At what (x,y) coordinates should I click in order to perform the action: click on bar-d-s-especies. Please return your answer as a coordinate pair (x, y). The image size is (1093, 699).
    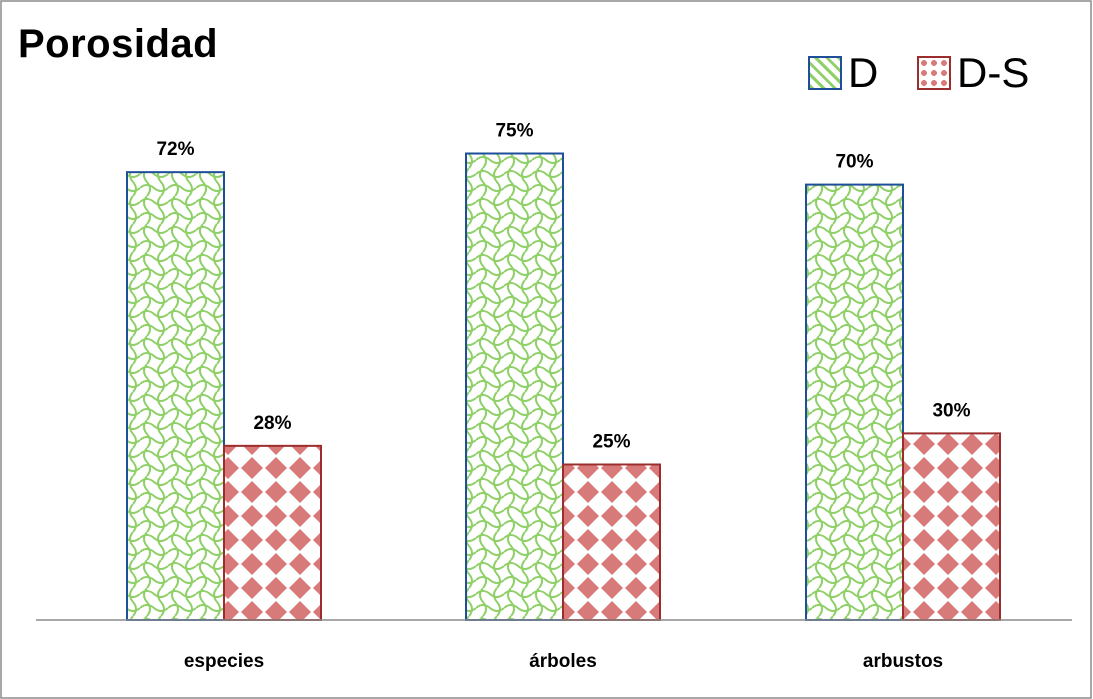
    Looking at the image, I should click on (272, 532).